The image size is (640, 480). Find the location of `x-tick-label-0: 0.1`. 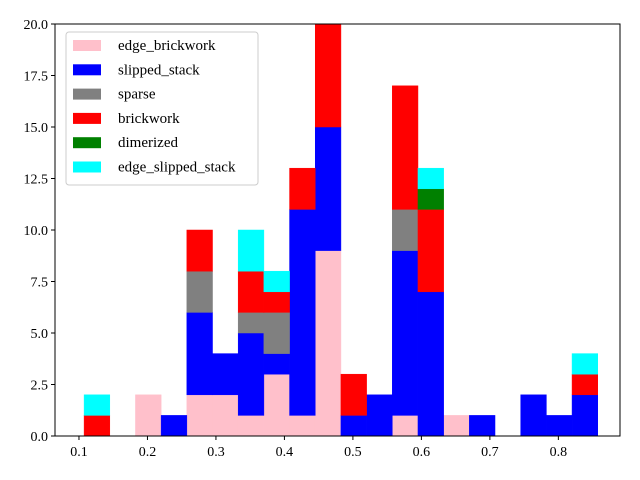

x-tick-label-0: 0.1 is located at coordinates (79, 452).